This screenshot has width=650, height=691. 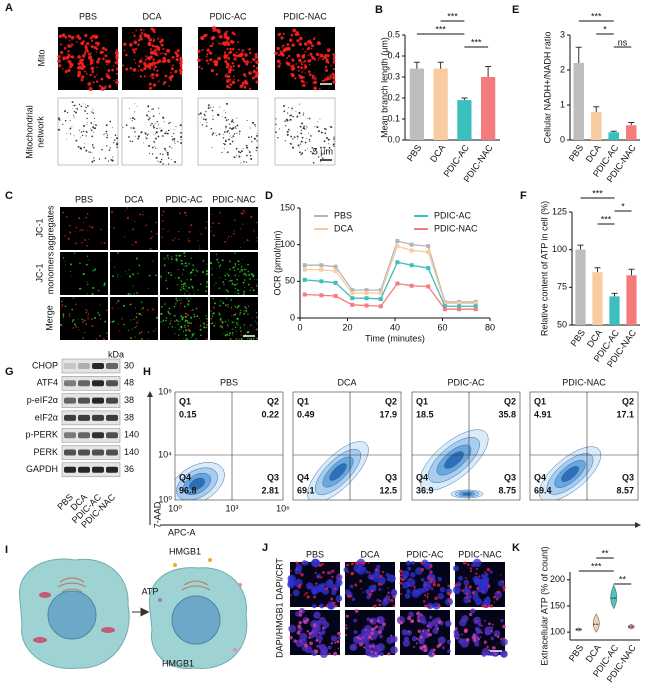 What do you see at coordinates (84, 199) in the screenshot?
I see `column-label: PBS` at bounding box center [84, 199].